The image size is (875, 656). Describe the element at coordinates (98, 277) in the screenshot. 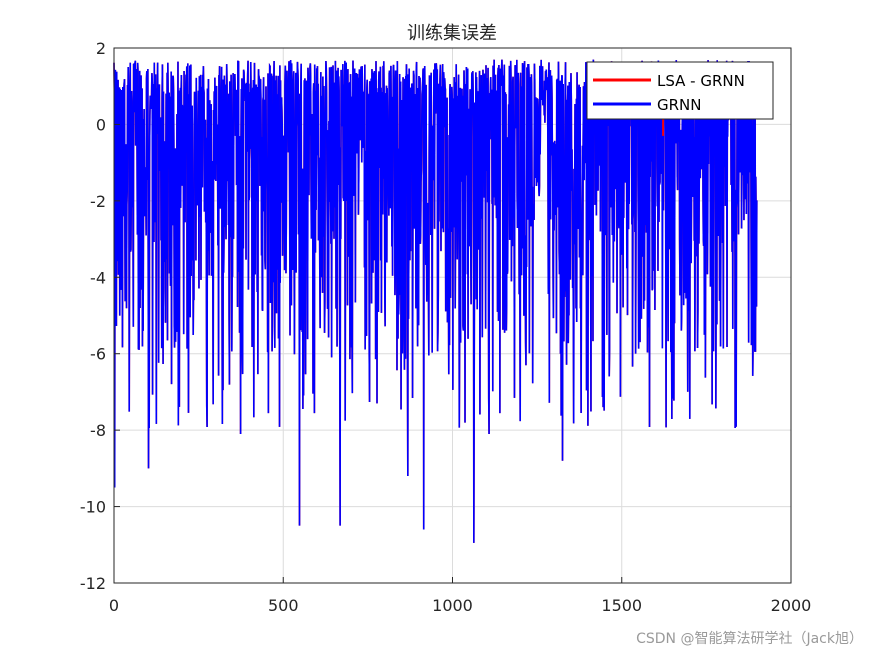

I see `y-tick-label: -4` at that location.